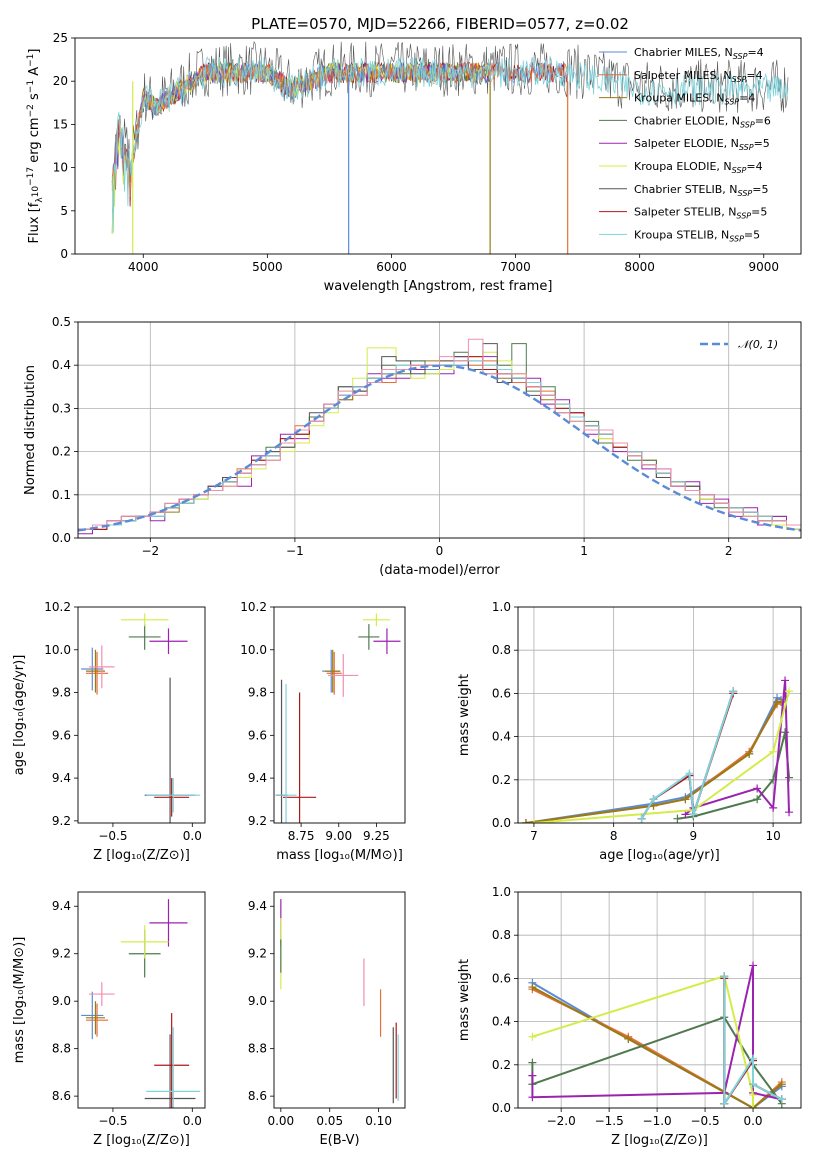 The image size is (819, 1170). Describe the element at coordinates (31, 60) in the screenshot. I see `y-label-part: −1` at that location.